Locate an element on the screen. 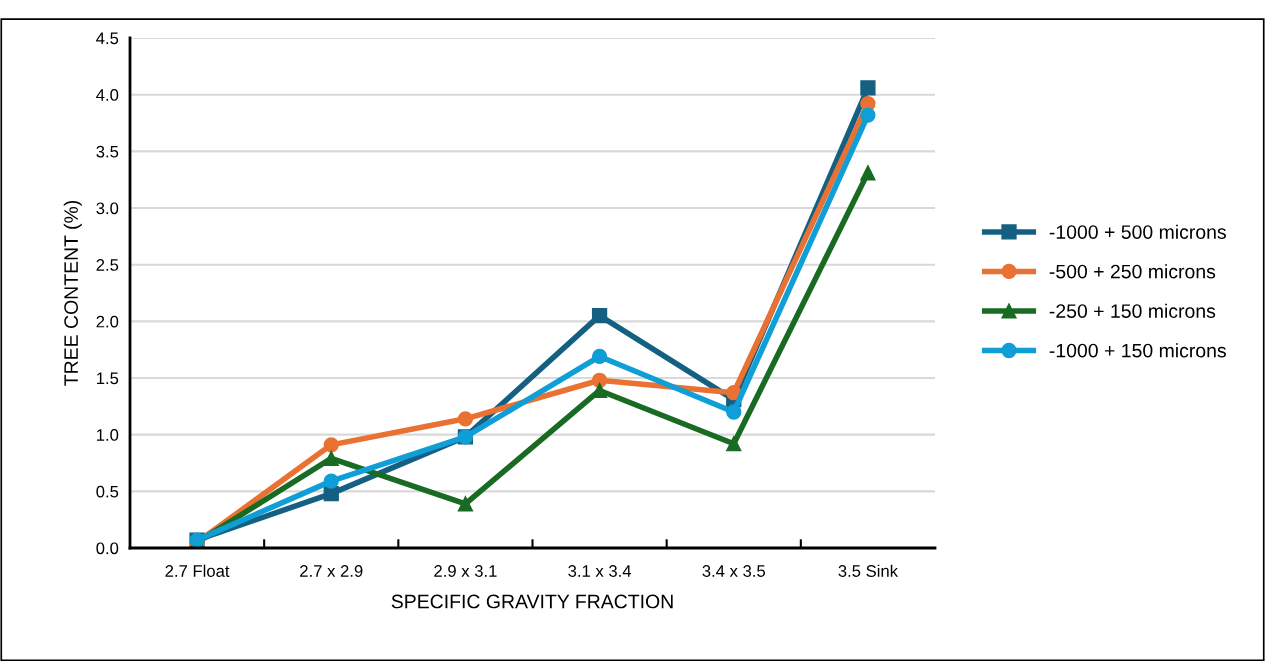 The image size is (1265, 661). legend-label: -1000 + 150 microns is located at coordinates (1137, 350).